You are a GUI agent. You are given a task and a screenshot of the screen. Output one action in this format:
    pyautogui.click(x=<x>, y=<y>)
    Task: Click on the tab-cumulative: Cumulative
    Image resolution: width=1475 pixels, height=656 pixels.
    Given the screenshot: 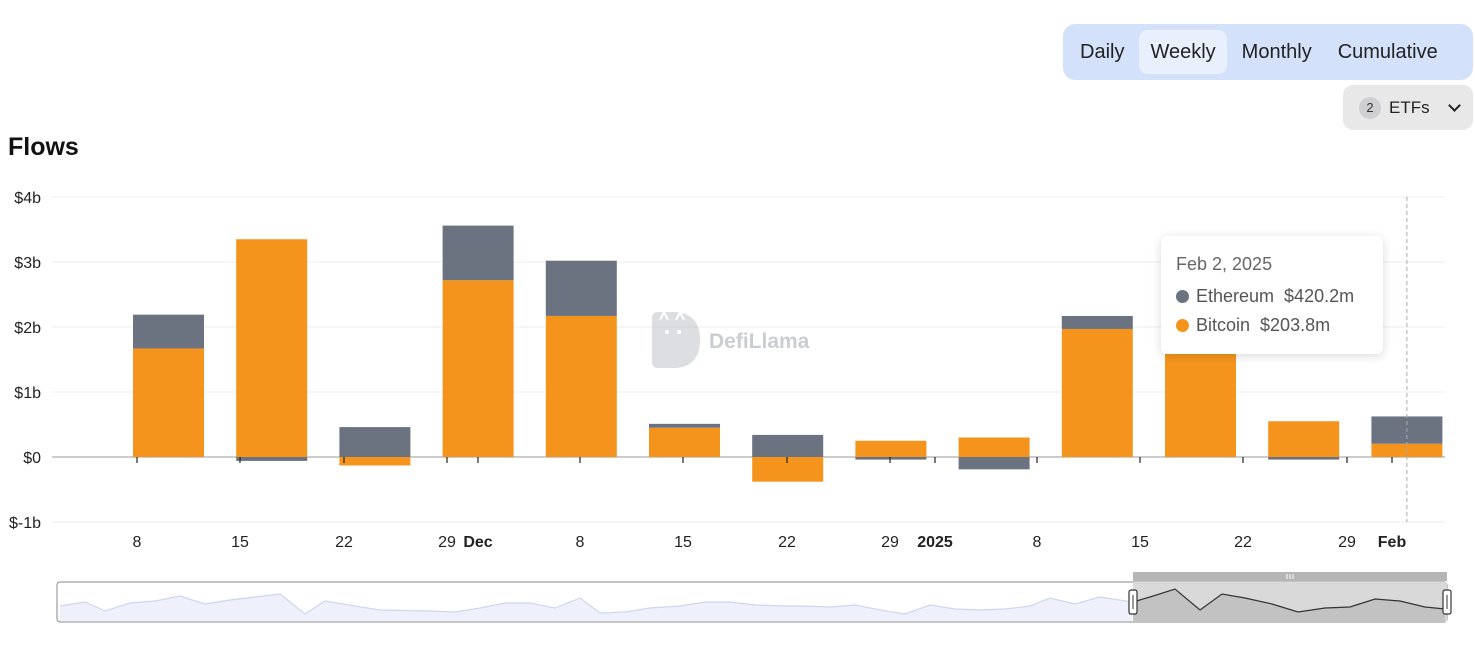 What is the action you would take?
    pyautogui.click(x=1387, y=51)
    